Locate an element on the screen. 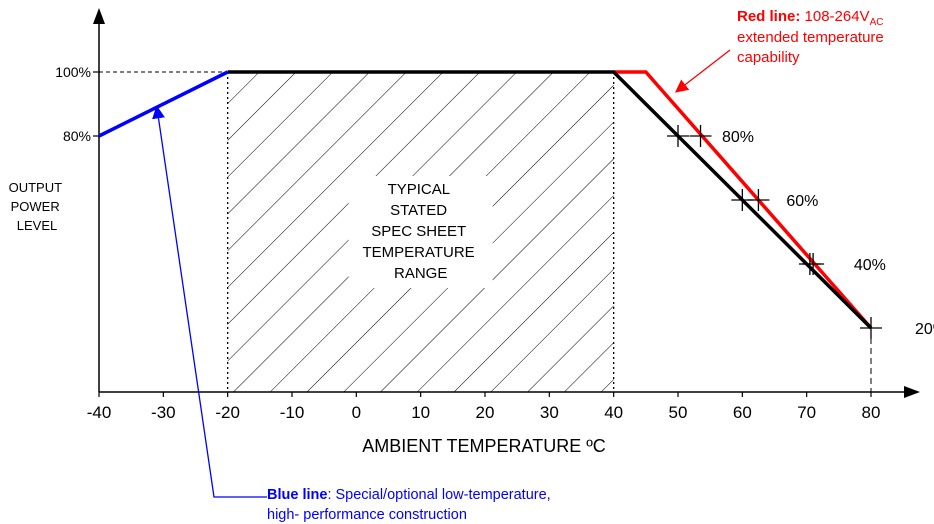 This screenshot has width=934, height=524. derating-marks: 80% 60% 40% 20% is located at coordinates (800, 232).